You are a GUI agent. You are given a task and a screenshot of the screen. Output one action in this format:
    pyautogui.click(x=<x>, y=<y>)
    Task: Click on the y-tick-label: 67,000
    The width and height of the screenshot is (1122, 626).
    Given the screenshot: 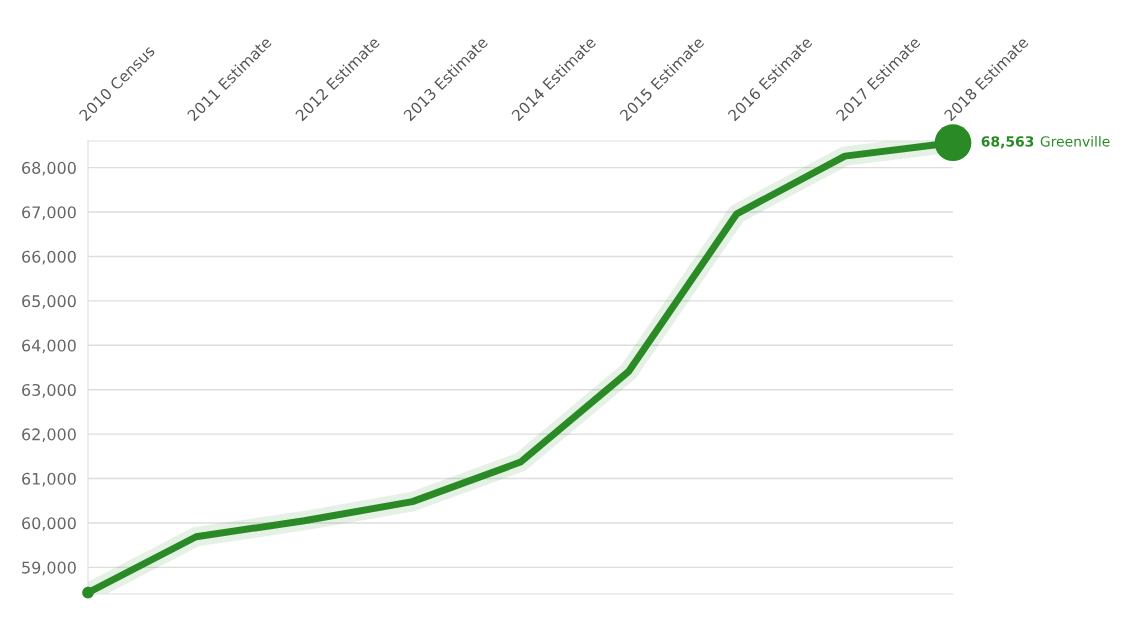 What is the action you would take?
    pyautogui.click(x=49, y=213)
    